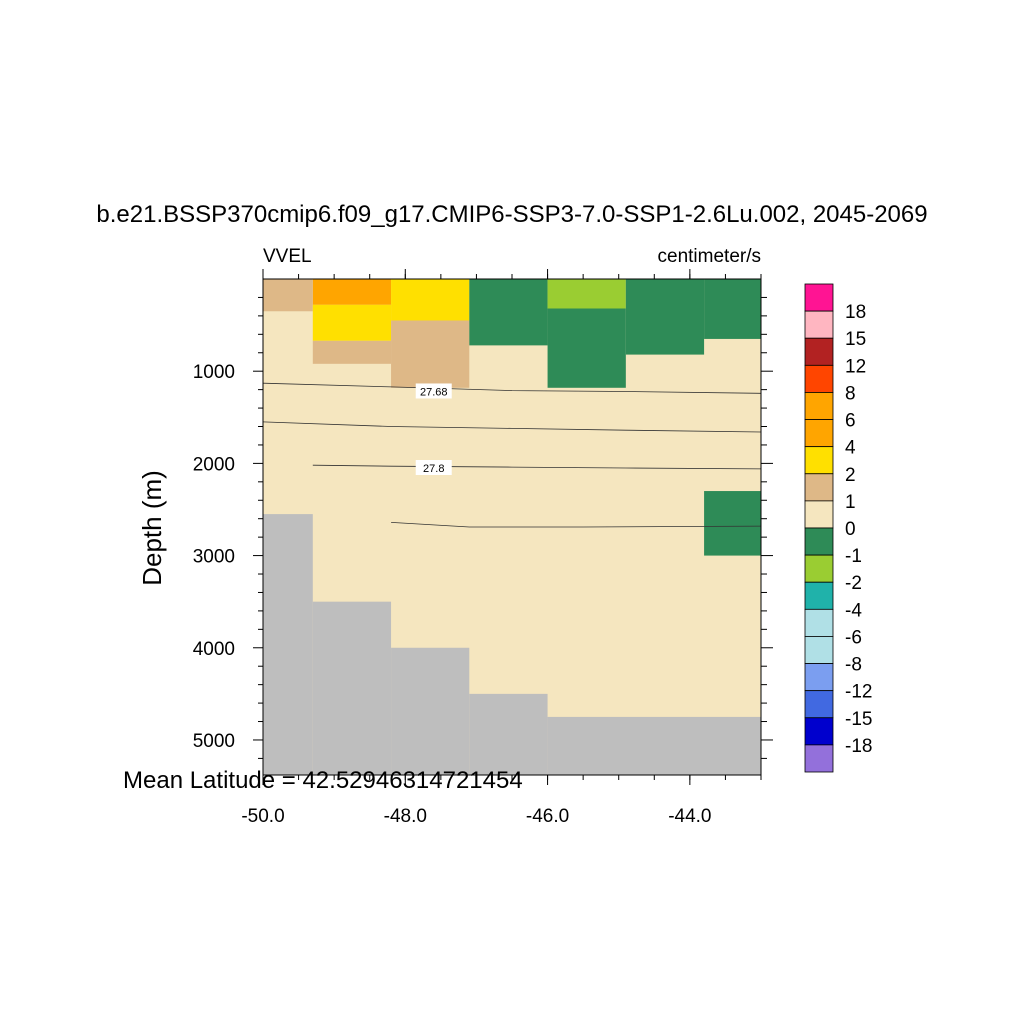 The height and width of the screenshot is (1024, 1024). What do you see at coordinates (853, 637) in the screenshot?
I see `colorbar-label: -6` at bounding box center [853, 637].